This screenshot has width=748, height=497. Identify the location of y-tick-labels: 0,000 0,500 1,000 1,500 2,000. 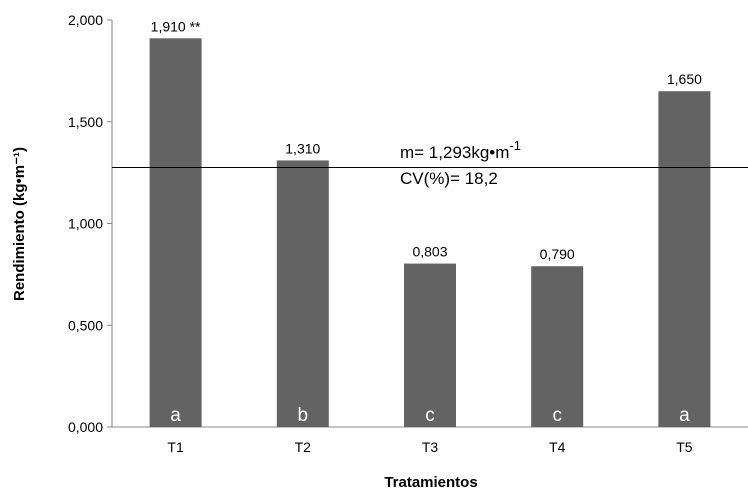
(85, 223).